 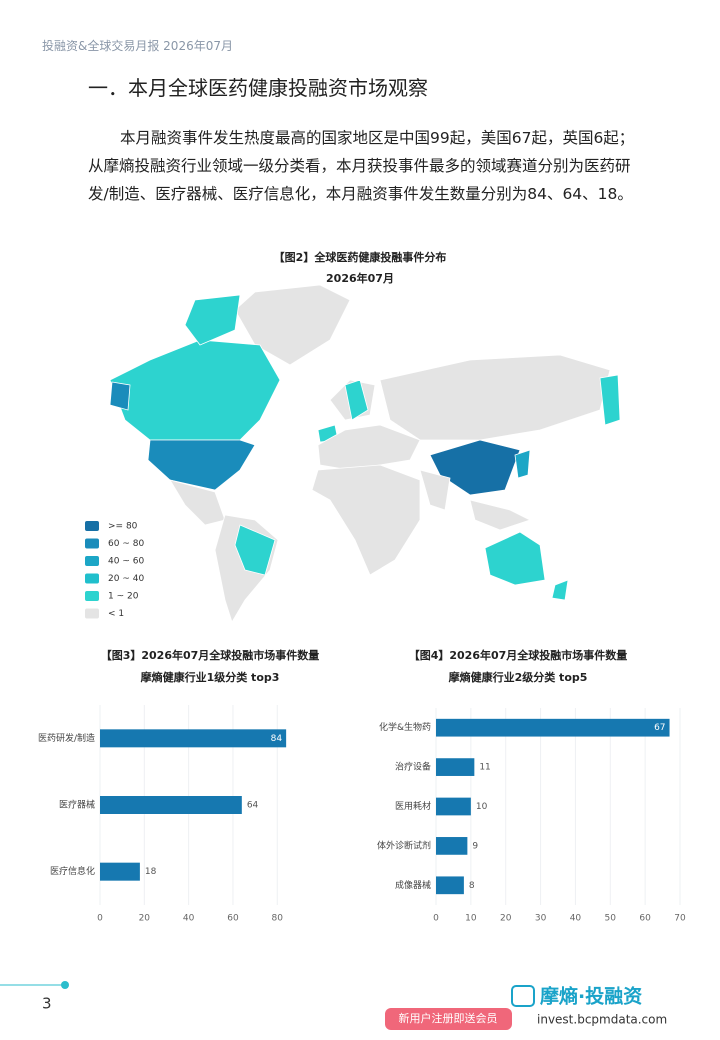 What do you see at coordinates (126, 562) in the screenshot?
I see `legend-label: 40 ~ 60` at bounding box center [126, 562].